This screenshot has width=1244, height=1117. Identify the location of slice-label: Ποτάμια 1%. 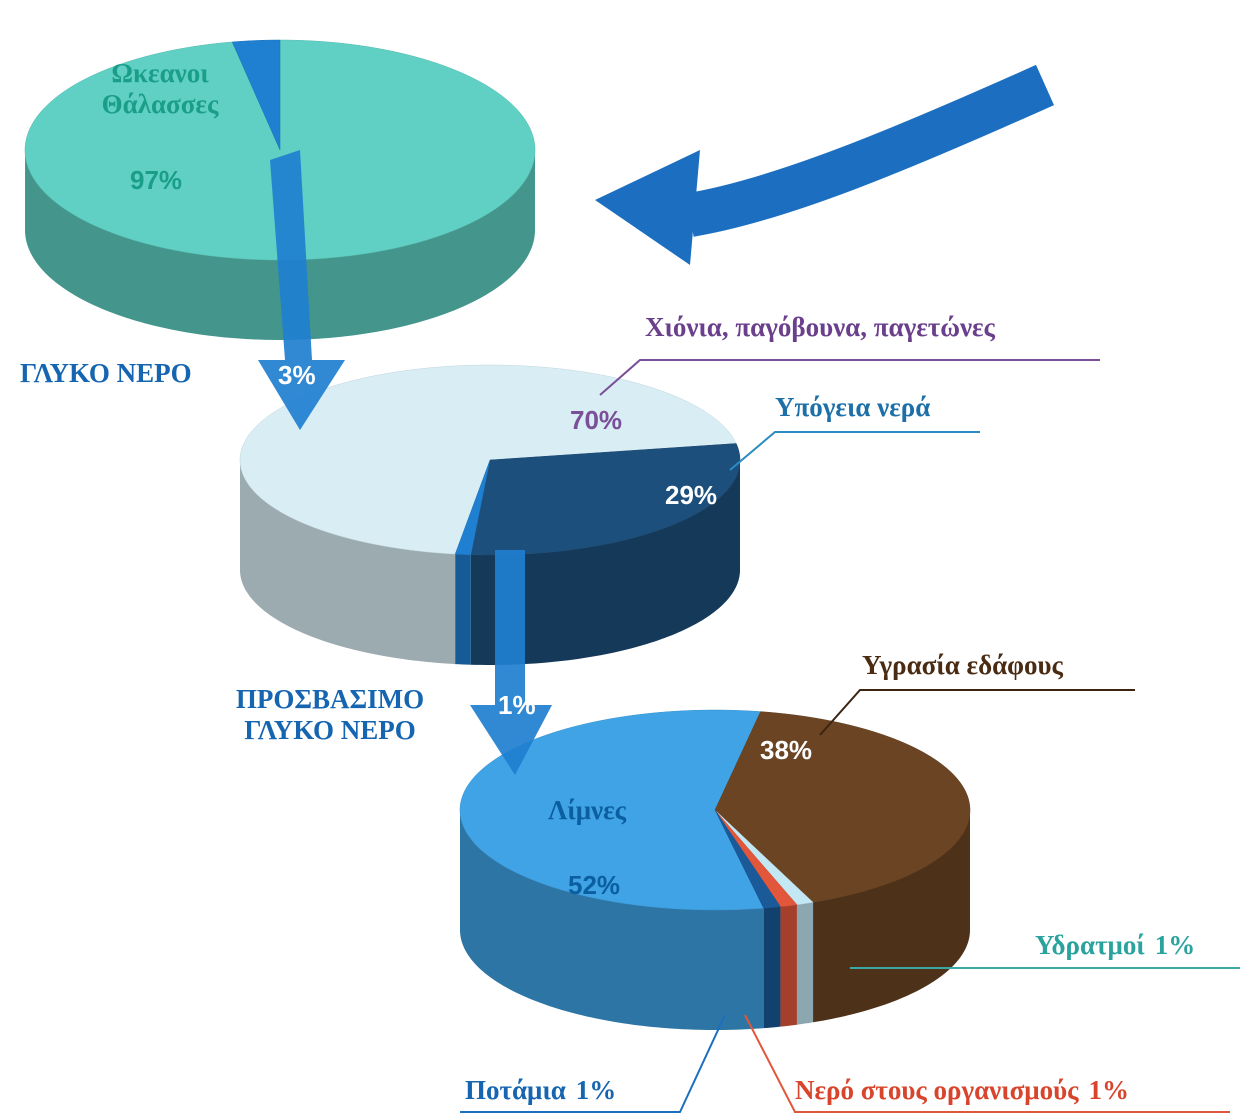
(540, 1090).